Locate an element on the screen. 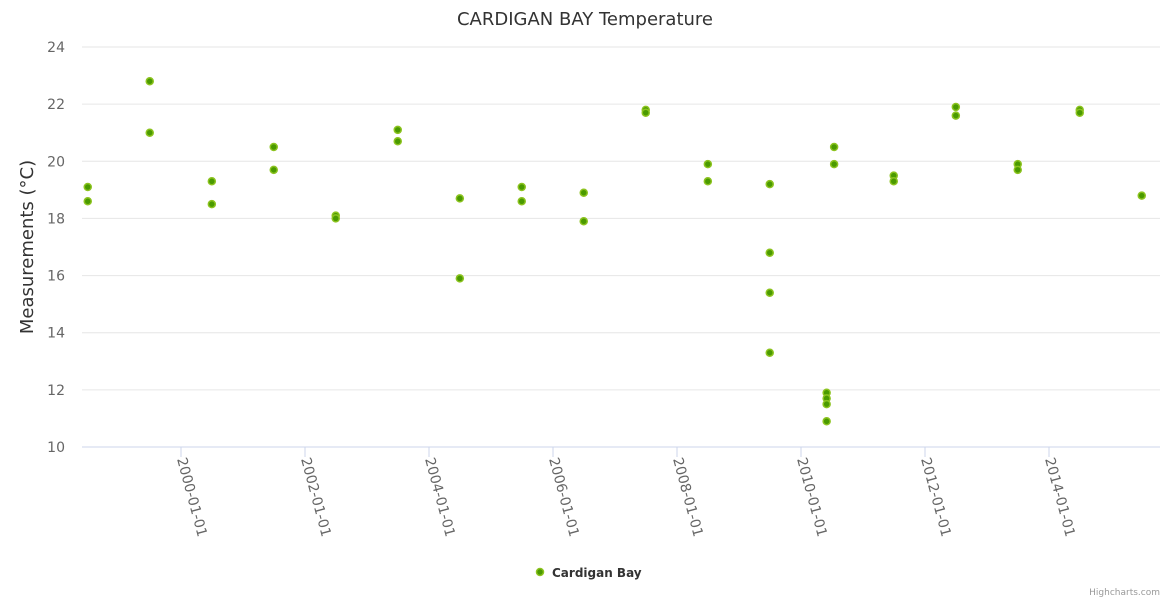 This screenshot has height=600, width=1170. y-tick-label: 20 is located at coordinates (56, 162).